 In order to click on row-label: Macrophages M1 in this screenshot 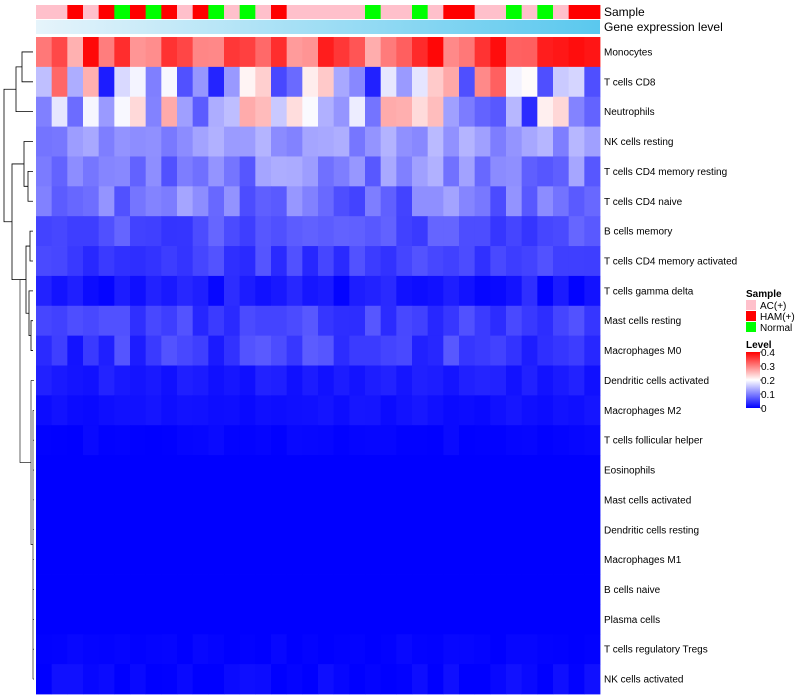, I will do `click(643, 560)`.